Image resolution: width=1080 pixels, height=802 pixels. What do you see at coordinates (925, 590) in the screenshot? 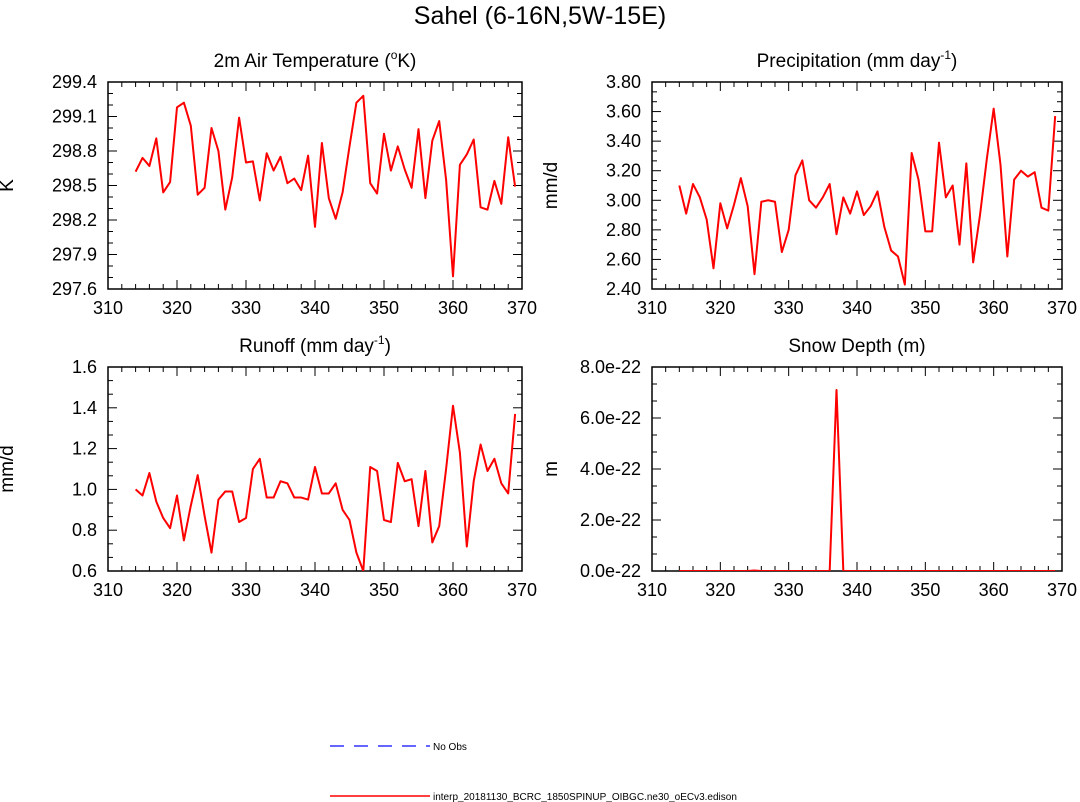
I see `panel-4-xtick-label: 350` at bounding box center [925, 590].